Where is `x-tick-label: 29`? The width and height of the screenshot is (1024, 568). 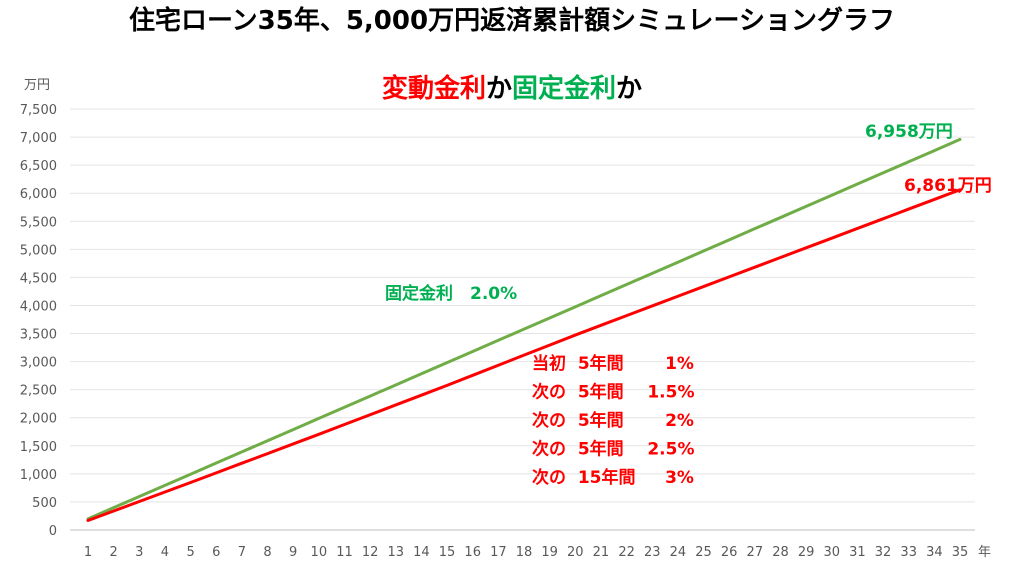
x-tick-label: 29 is located at coordinates (806, 552).